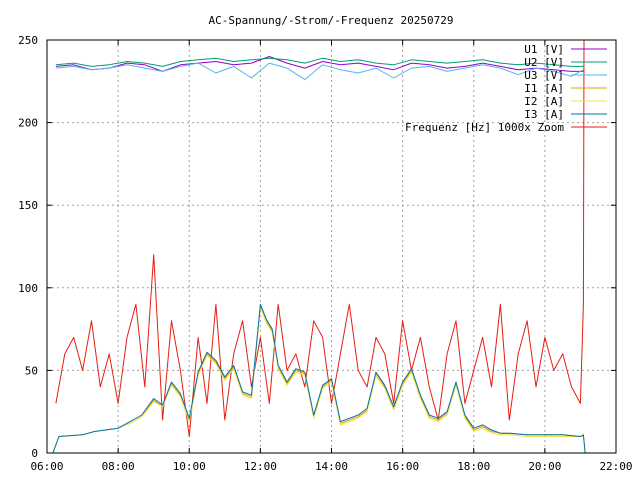 Image resolution: width=640 pixels, height=480 pixels. I want to click on legend-label: I2 [A], so click(544, 101).